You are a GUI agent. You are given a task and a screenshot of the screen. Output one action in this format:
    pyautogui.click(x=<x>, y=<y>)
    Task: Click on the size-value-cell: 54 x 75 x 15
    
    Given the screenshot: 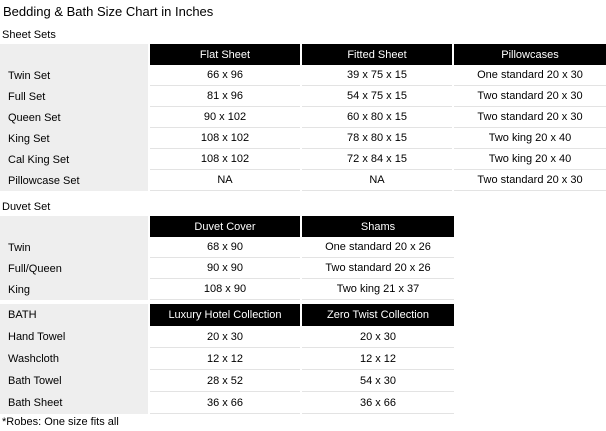 What is the action you would take?
    pyautogui.click(x=377, y=96)
    